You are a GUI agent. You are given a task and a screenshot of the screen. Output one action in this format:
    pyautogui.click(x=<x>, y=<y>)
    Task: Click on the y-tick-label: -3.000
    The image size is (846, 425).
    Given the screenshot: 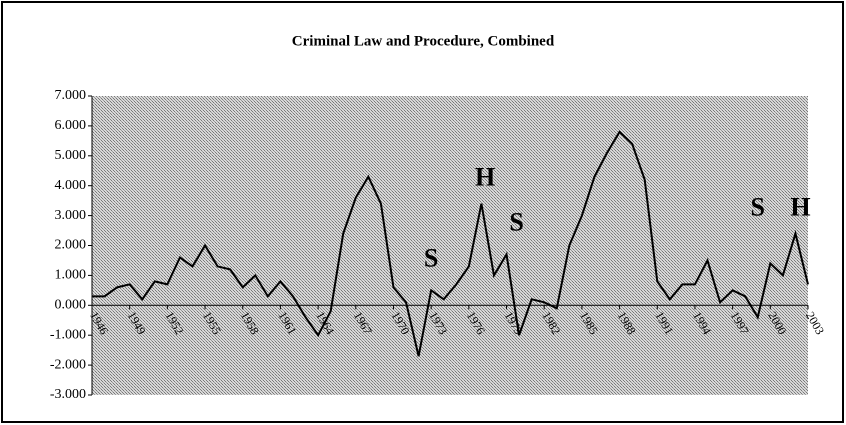 What is the action you would take?
    pyautogui.click(x=68, y=394)
    